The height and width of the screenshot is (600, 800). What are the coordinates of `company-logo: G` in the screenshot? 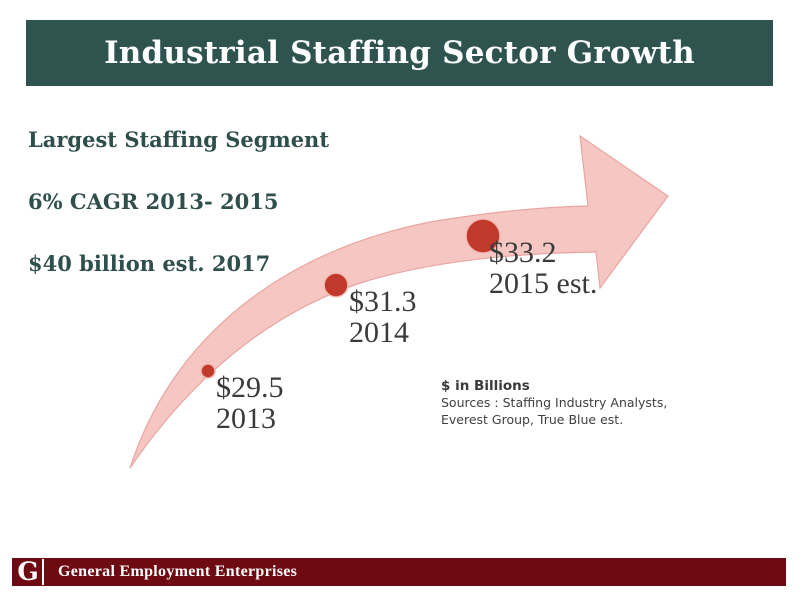 It's located at (29, 572).